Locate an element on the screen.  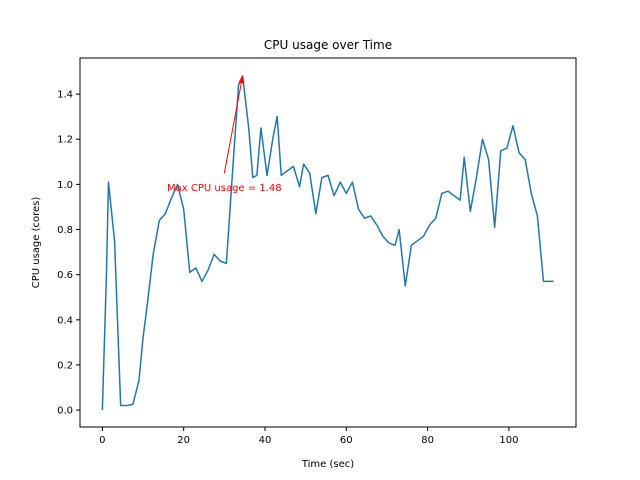
y-tick-label: 1.0 is located at coordinates (65, 185).